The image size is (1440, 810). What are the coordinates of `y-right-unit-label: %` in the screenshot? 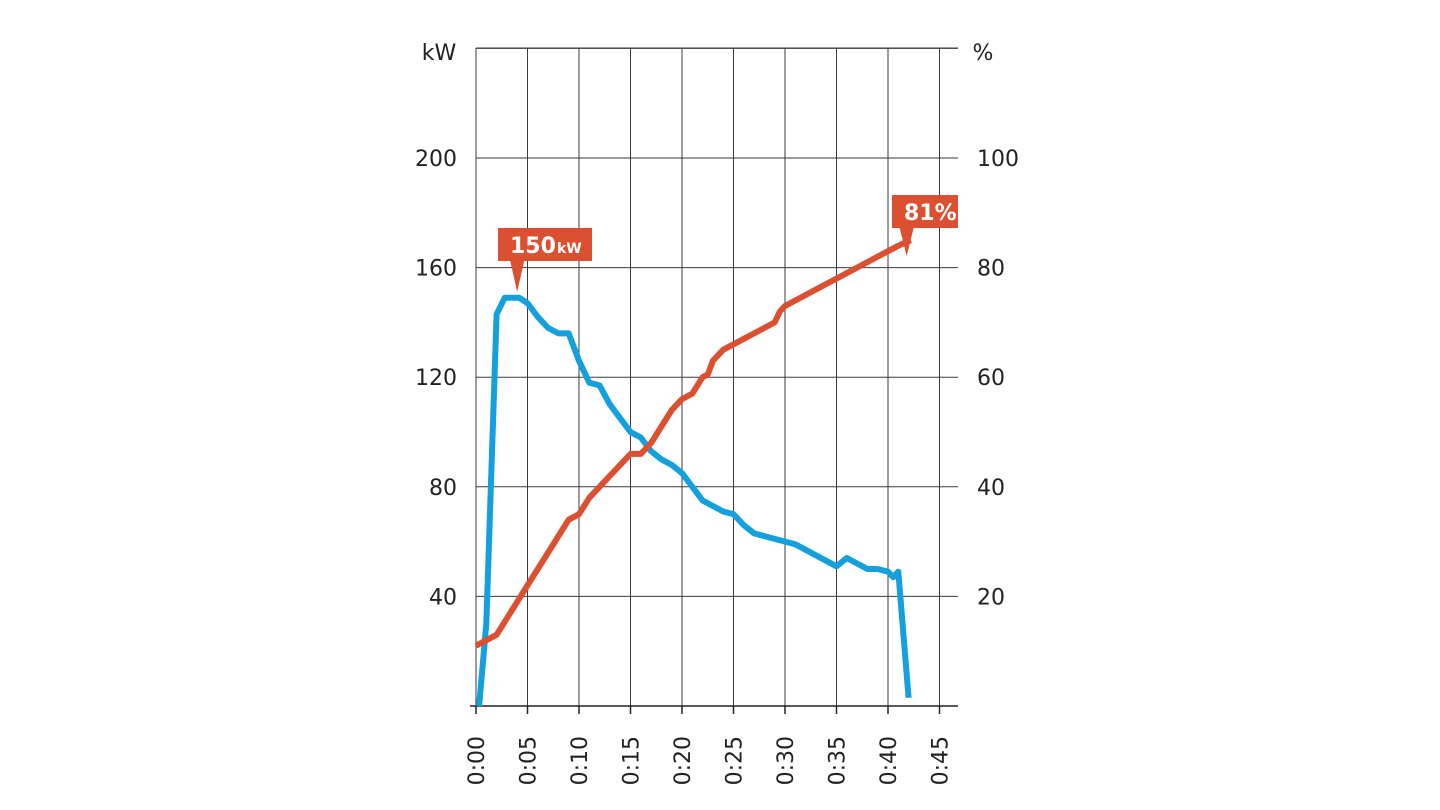 It's located at (983, 53).